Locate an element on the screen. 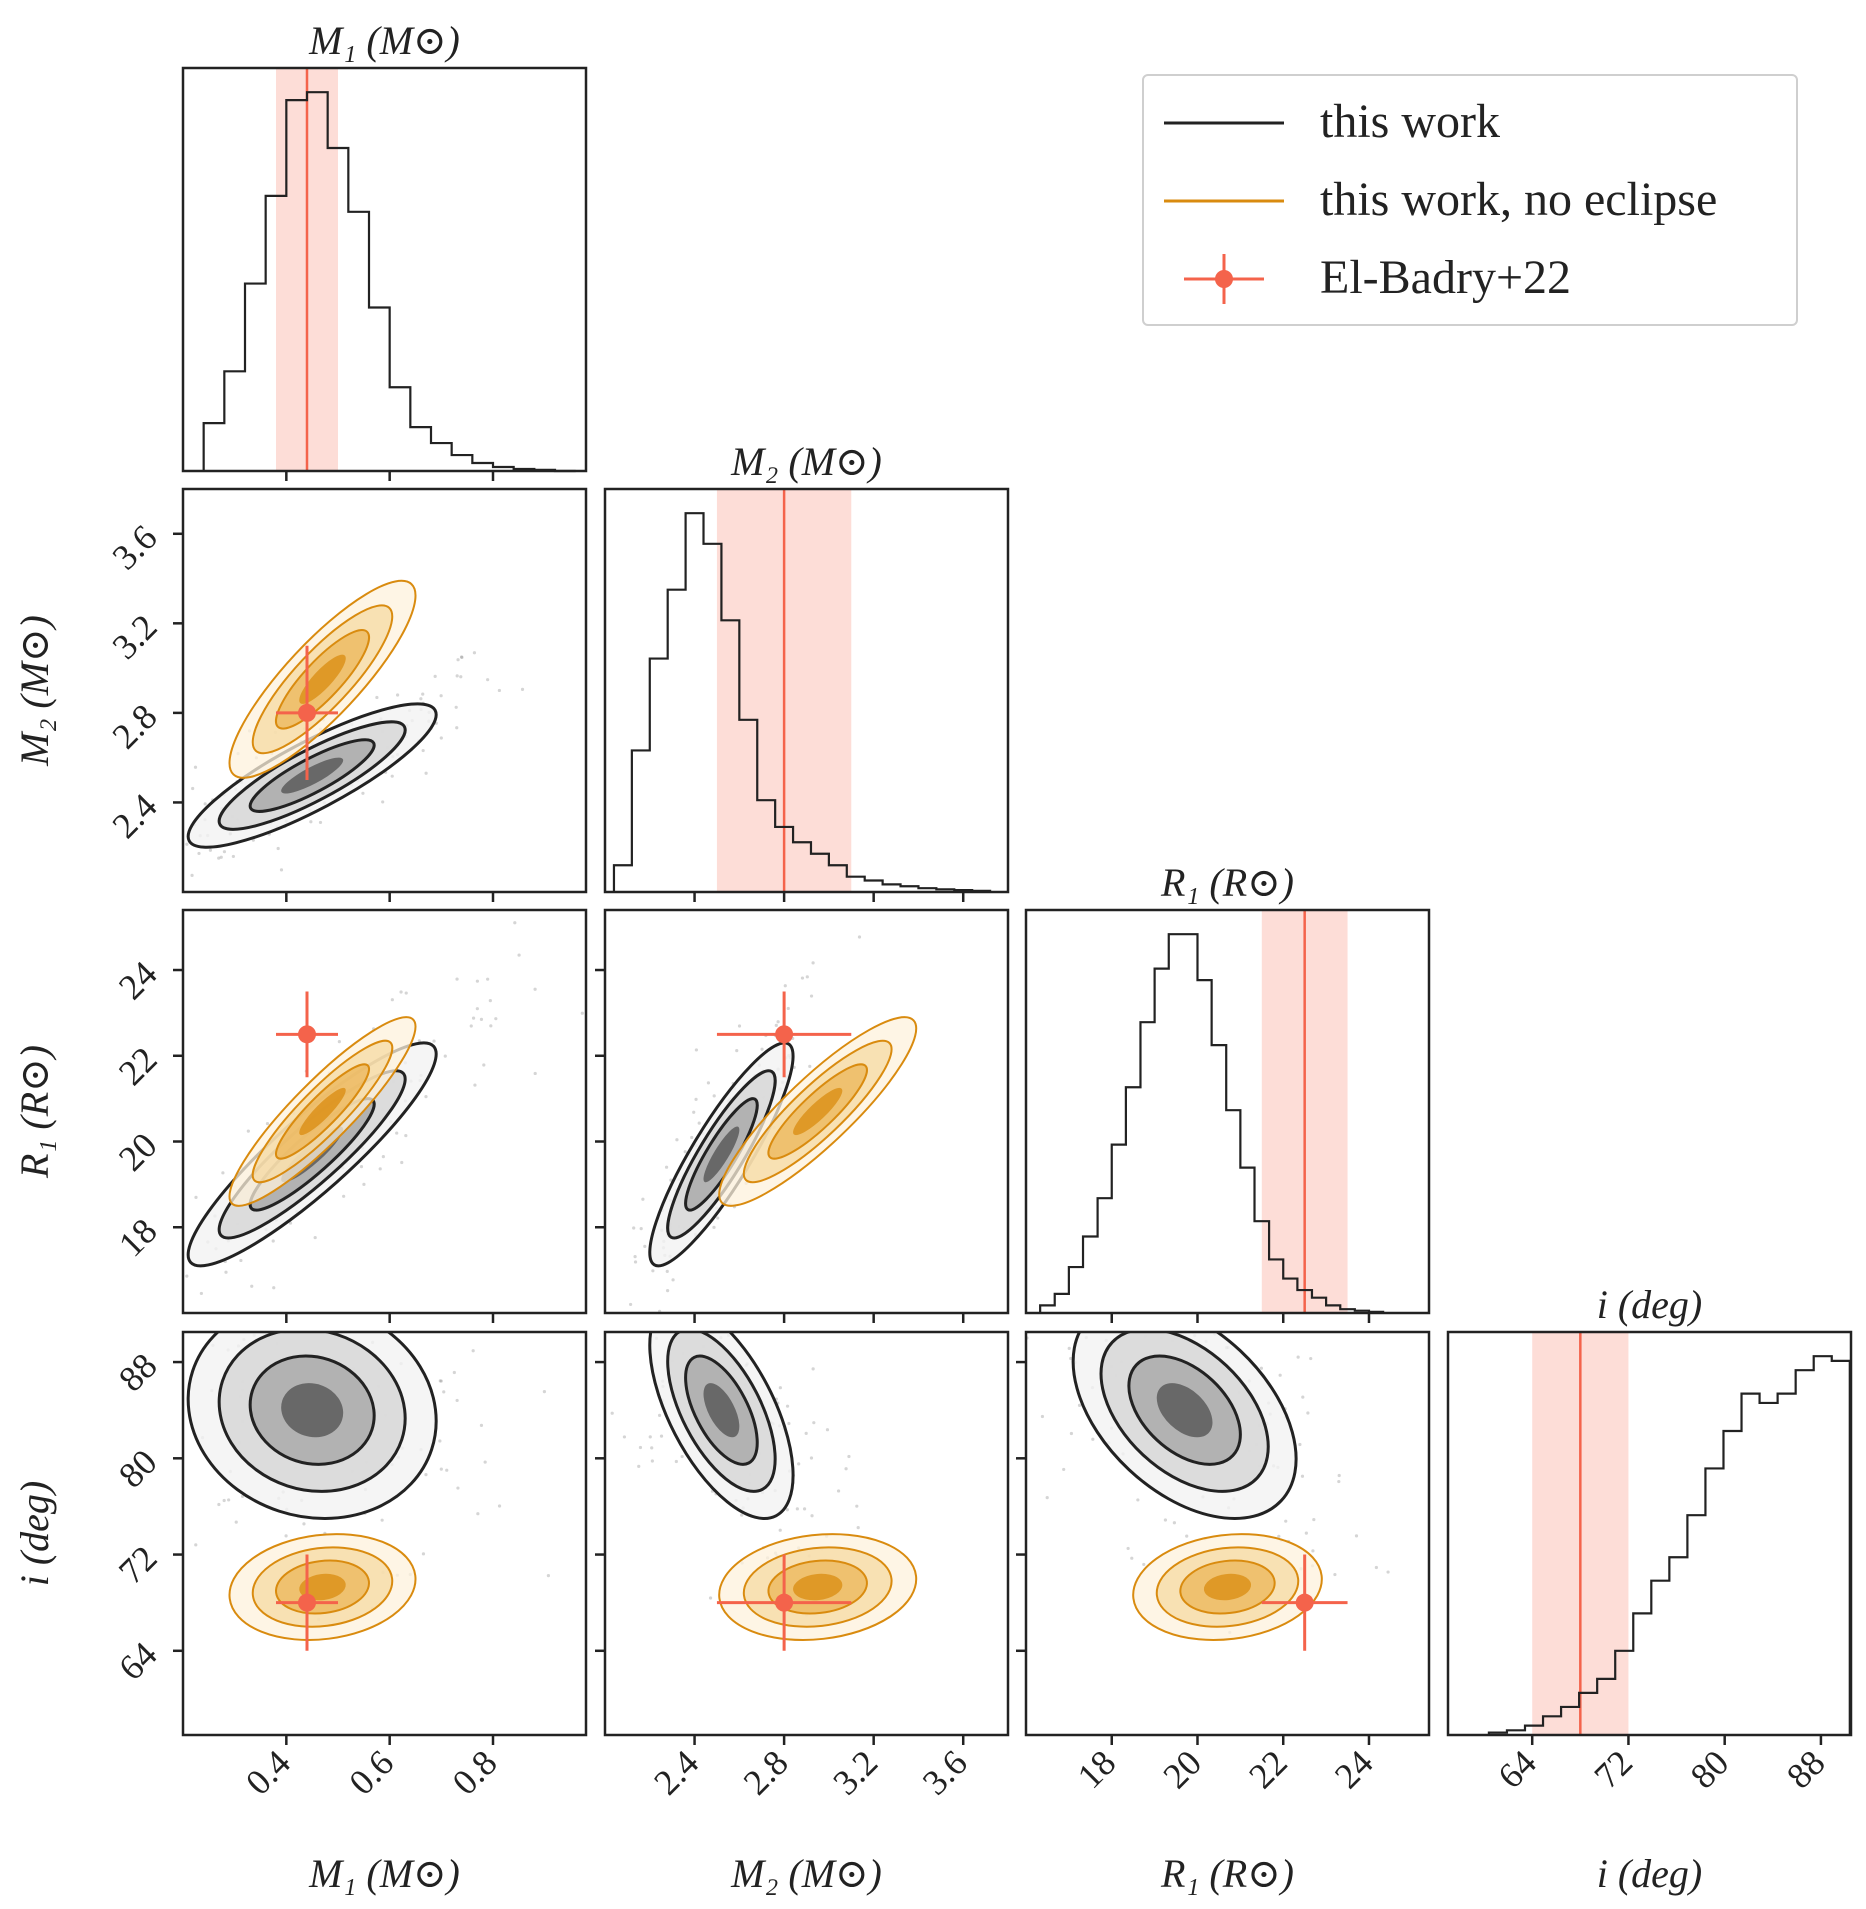 The height and width of the screenshot is (1909, 1866). x-tick-label-i: 64 is located at coordinates (1517, 1769).